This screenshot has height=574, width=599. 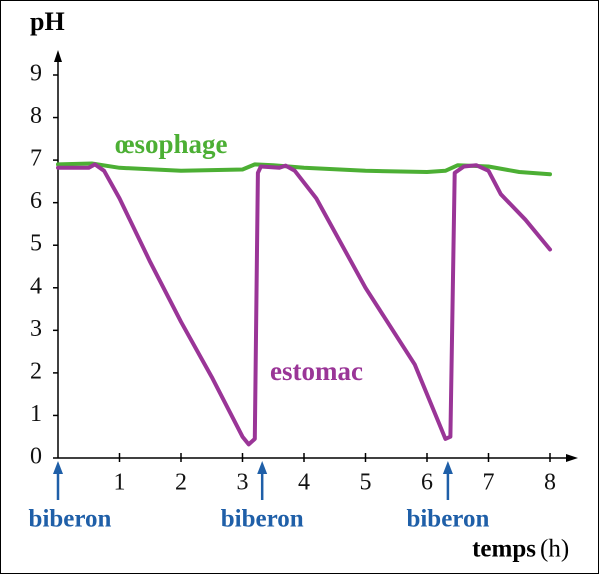 What do you see at coordinates (36, 201) in the screenshot?
I see `y-tick-label: 6` at bounding box center [36, 201].